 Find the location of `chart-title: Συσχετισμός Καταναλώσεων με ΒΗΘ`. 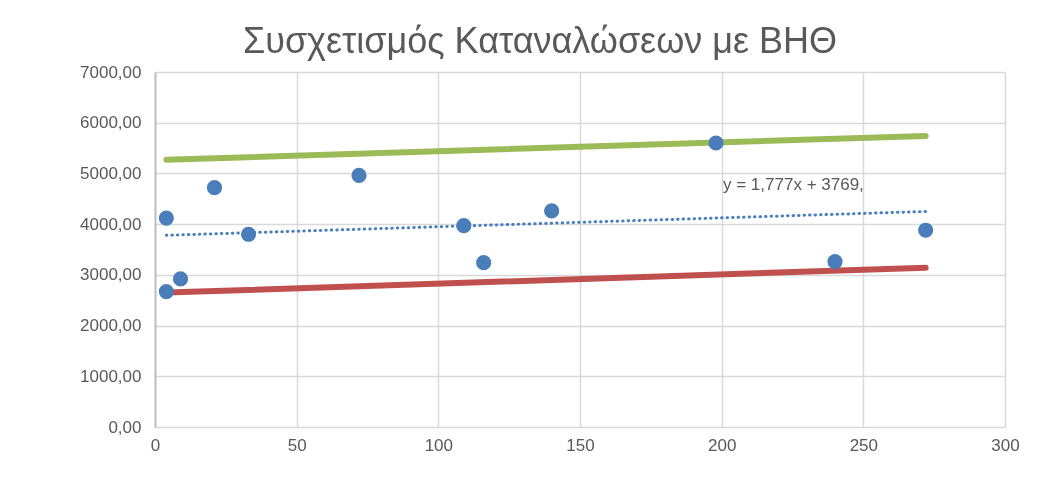

chart-title: Συσχετισμός Καταναλώσεων με ΒΗΘ is located at coordinates (540, 40).